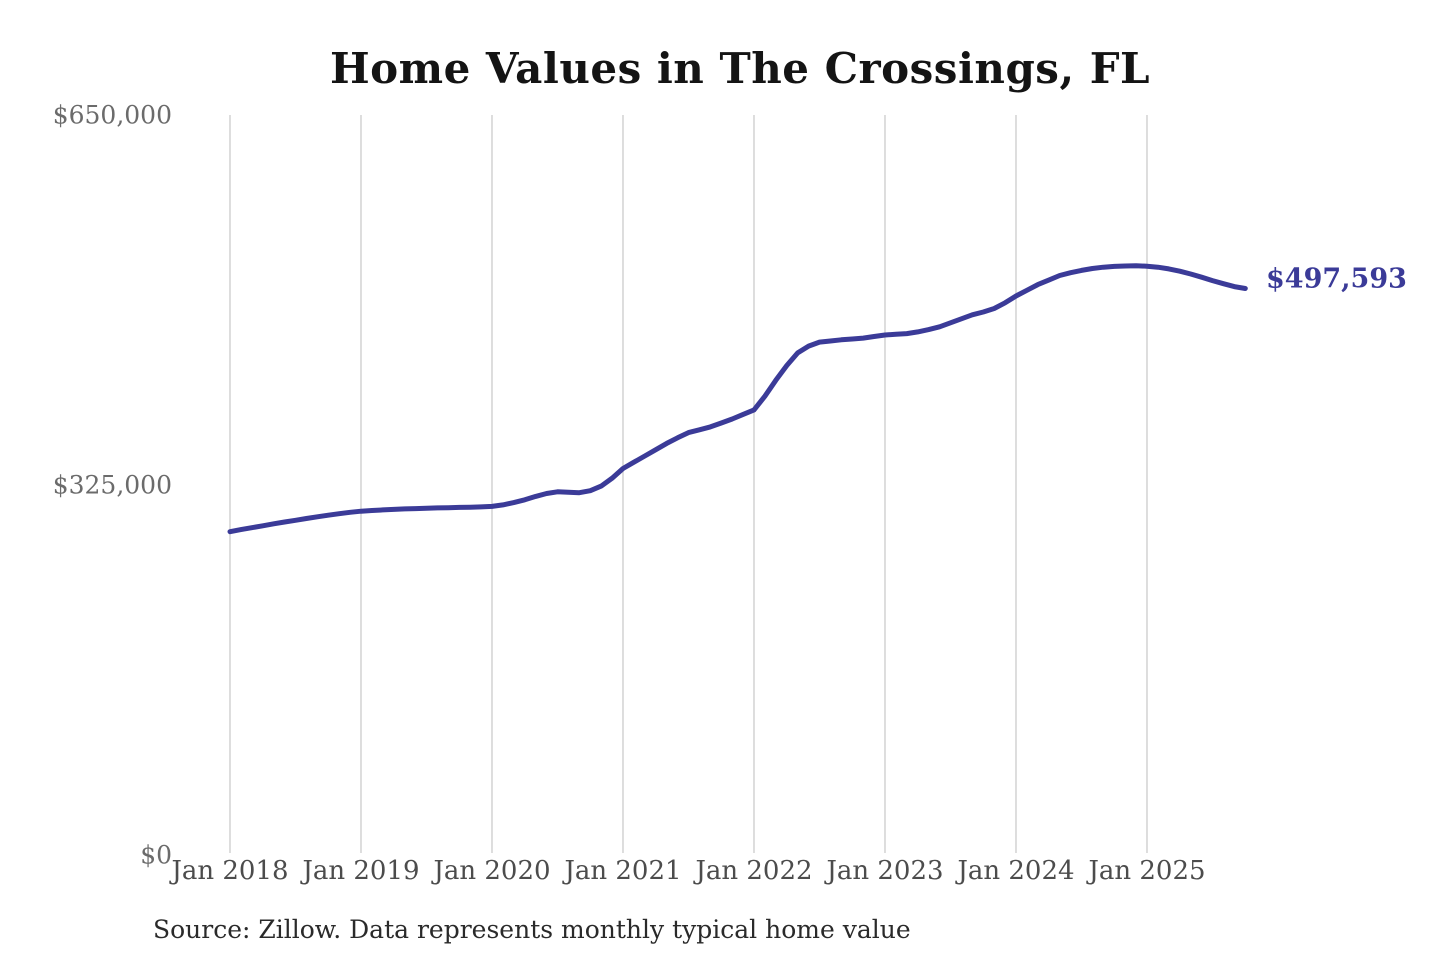 This screenshot has height=960, width=1440. What do you see at coordinates (623, 871) in the screenshot?
I see `x-tick-label-jan-2021: Jan 2021` at bounding box center [623, 871].